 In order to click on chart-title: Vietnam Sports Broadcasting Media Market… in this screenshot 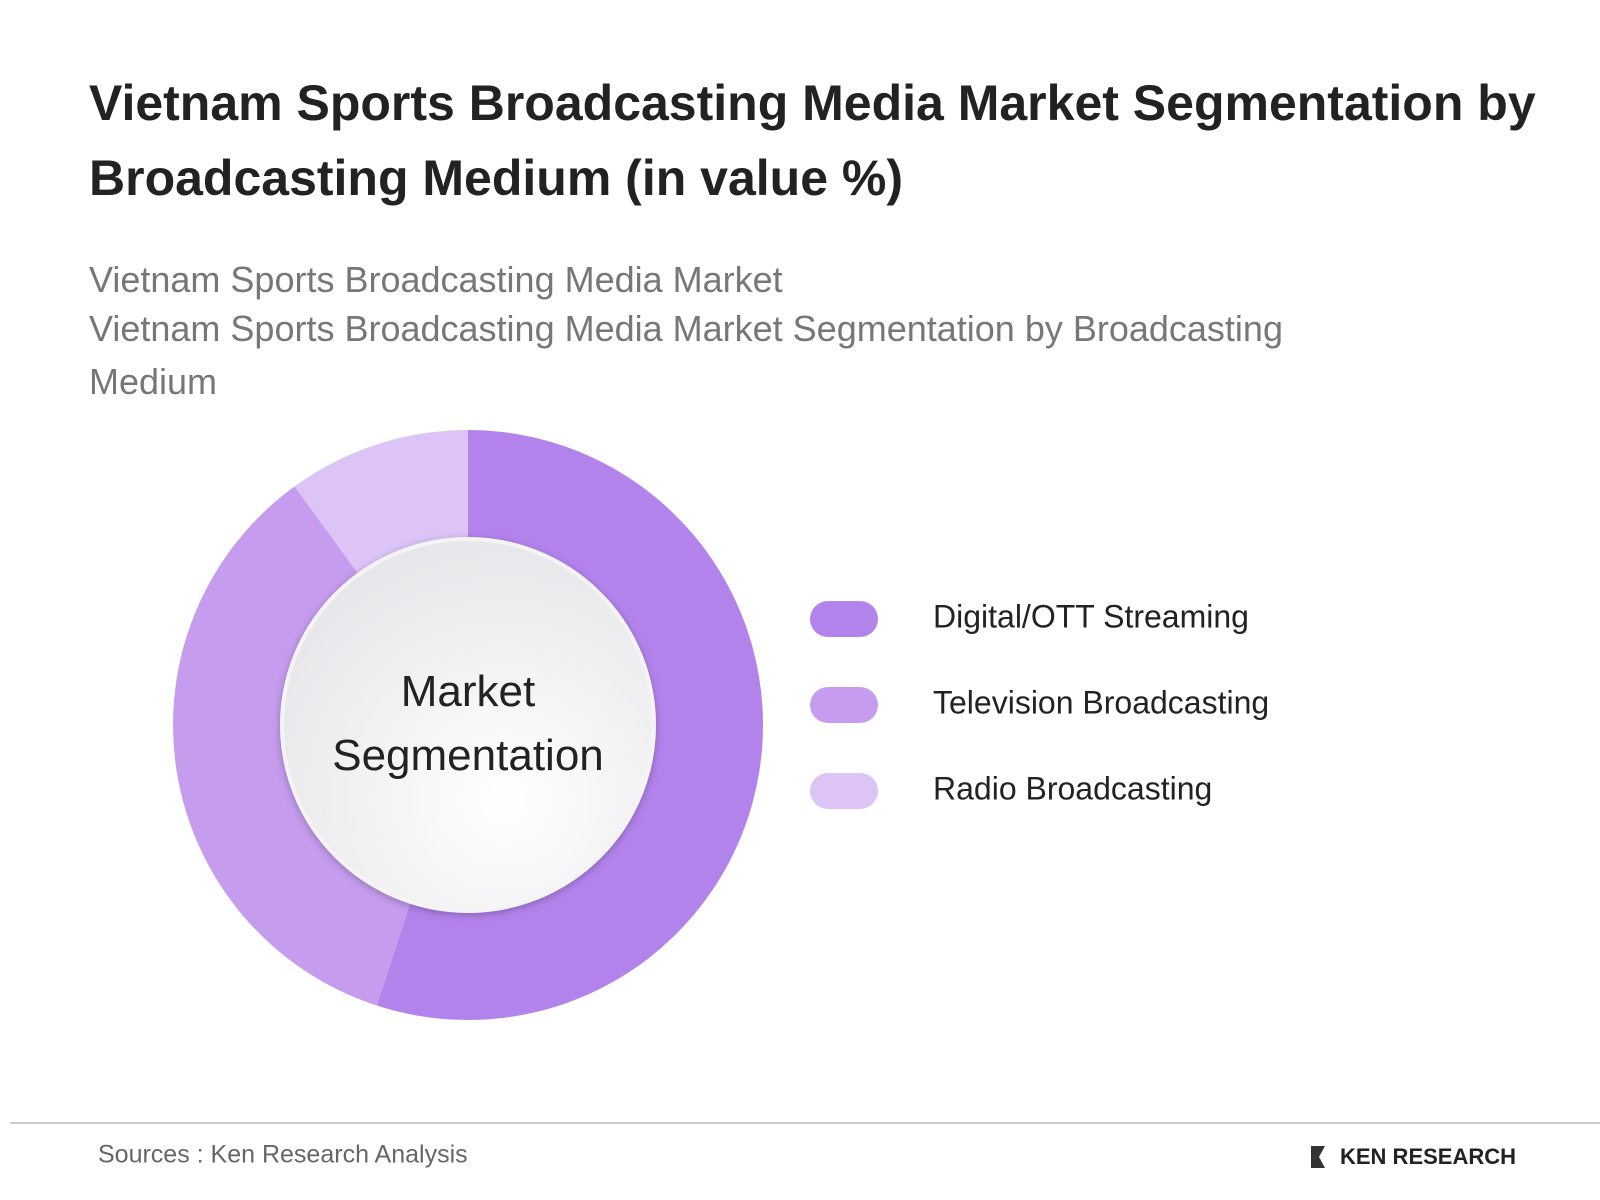, I will do `click(812, 140)`.